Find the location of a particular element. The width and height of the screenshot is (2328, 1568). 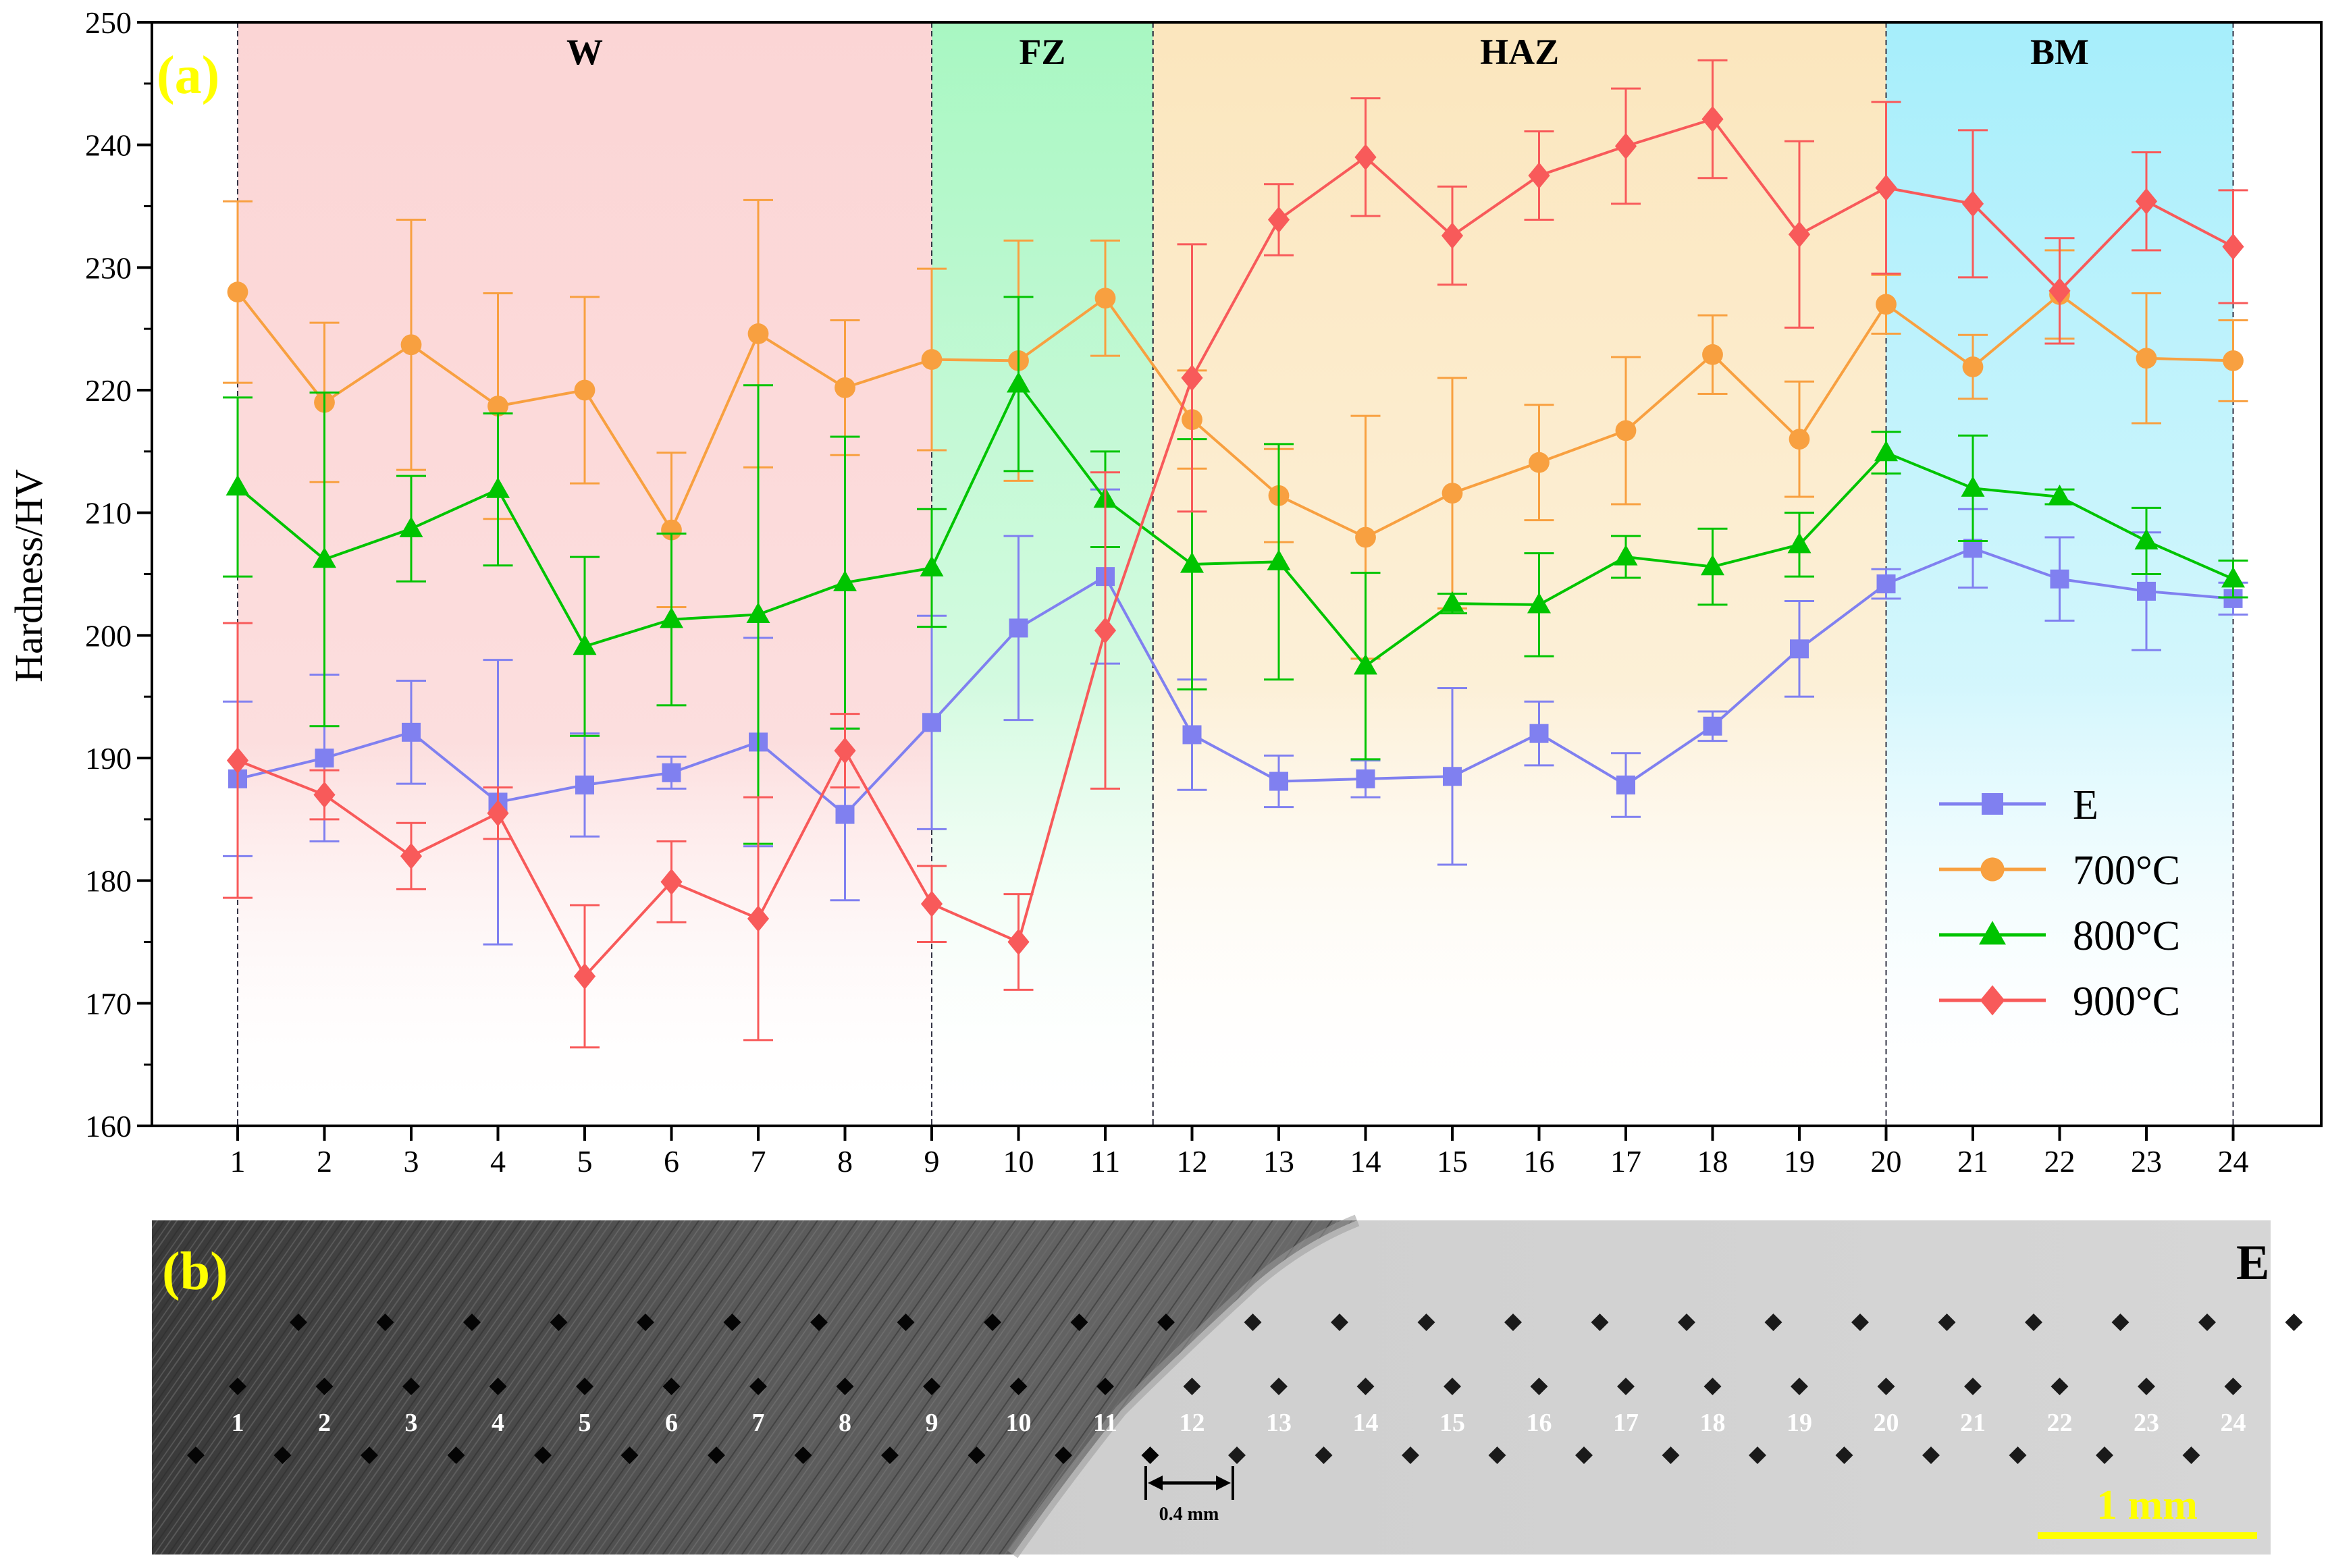

legend-item: 900°C is located at coordinates (2059, 1002).